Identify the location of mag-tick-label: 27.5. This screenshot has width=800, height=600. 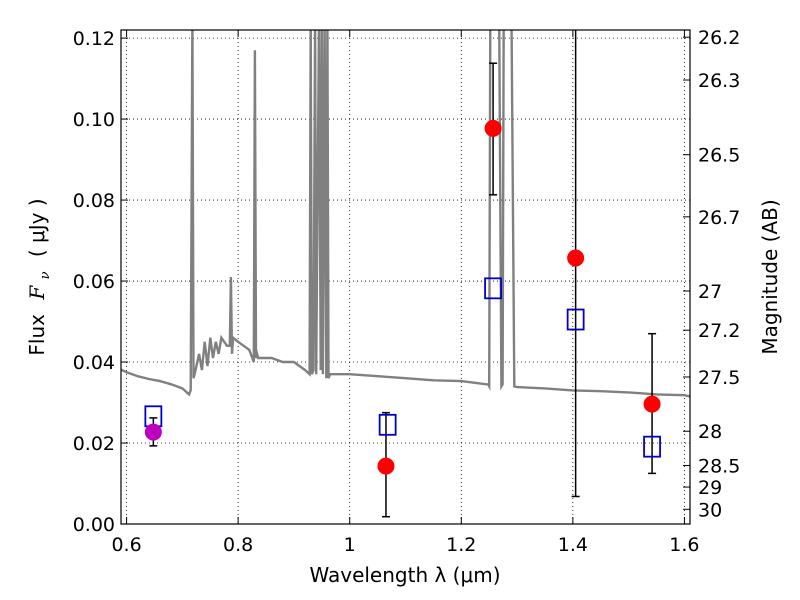
(719, 378).